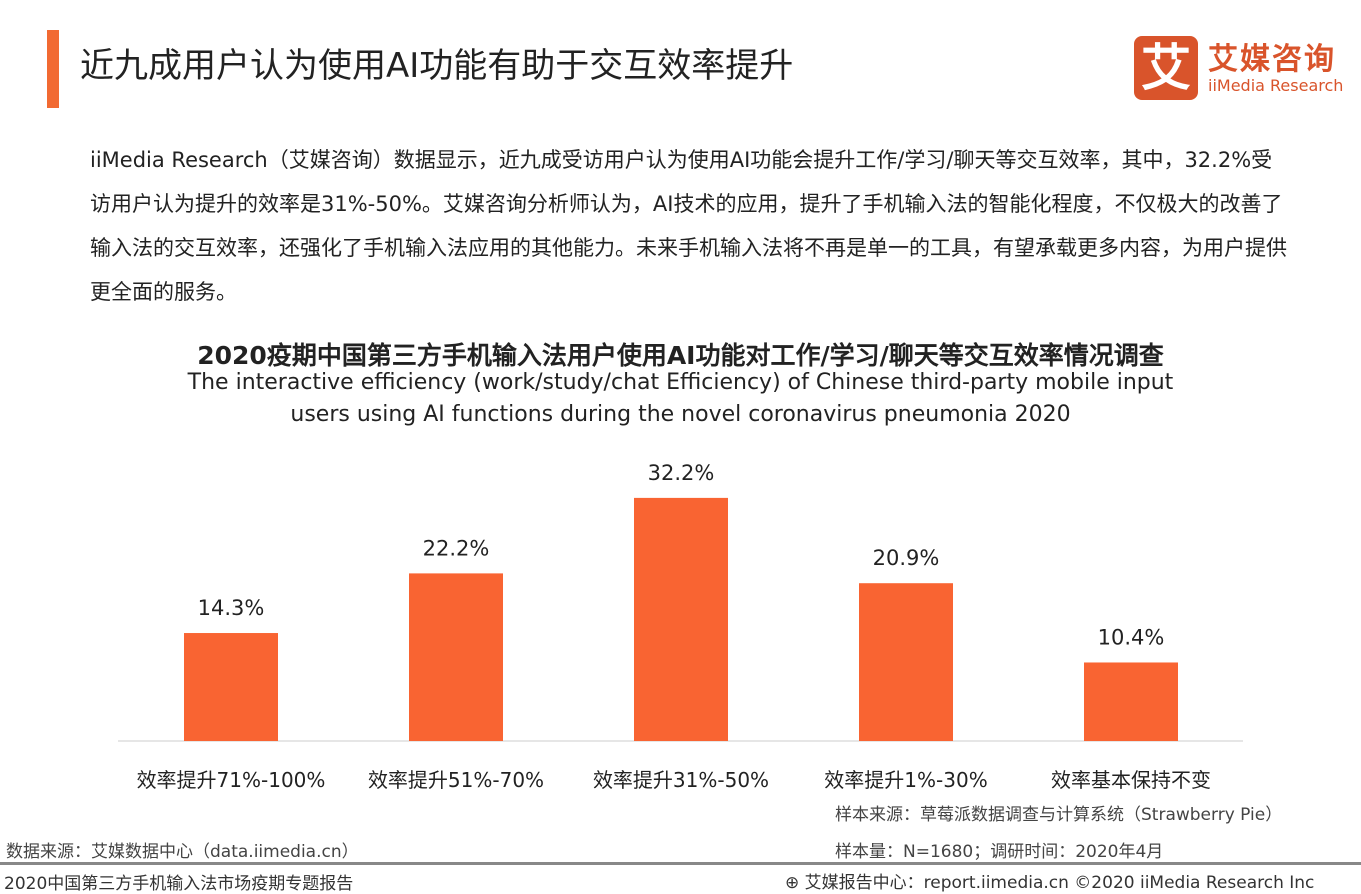  Describe the element at coordinates (681, 473) in the screenshot. I see `data-label: 32.2%` at that location.